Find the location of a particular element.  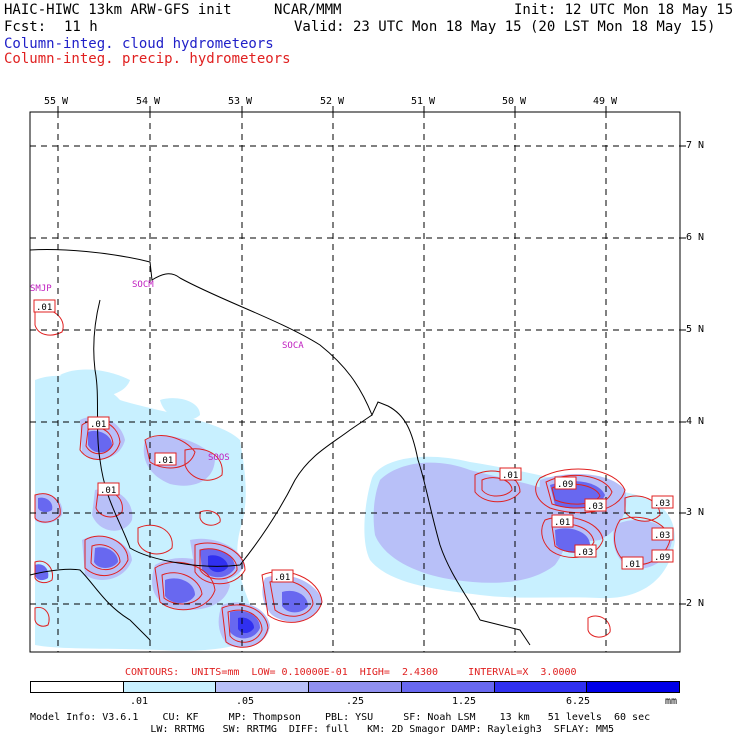

colorbar-label: 6.25 is located at coordinates (578, 701).